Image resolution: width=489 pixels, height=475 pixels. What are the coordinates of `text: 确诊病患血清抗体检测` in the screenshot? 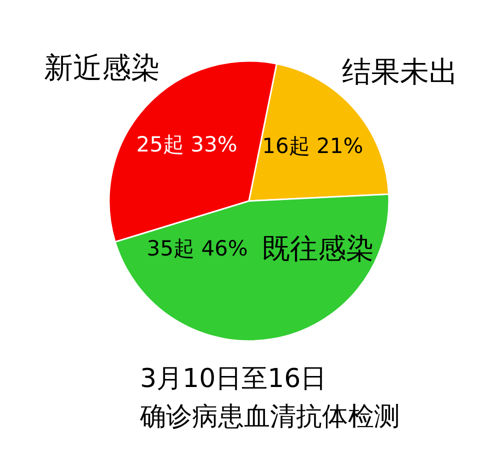 It's located at (270, 417).